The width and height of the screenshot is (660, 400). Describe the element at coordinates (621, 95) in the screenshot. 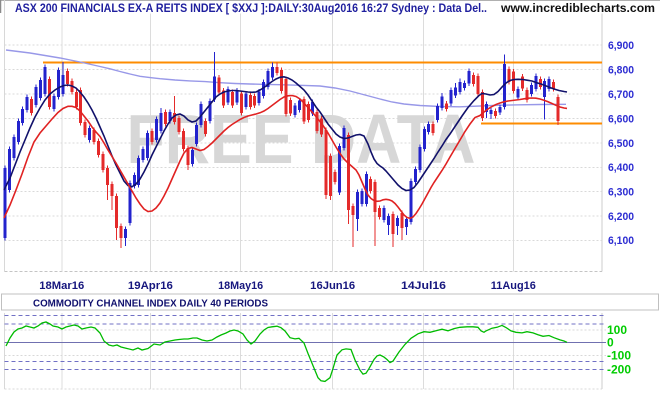

I see `svg-text: 6,700` at that location.